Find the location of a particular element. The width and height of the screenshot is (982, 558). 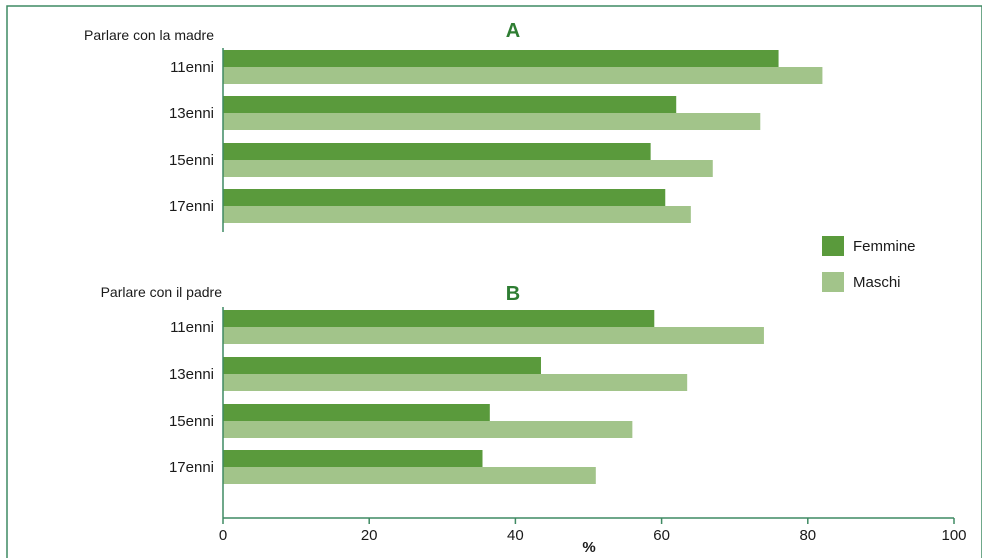

x-tick-label-80: 80 is located at coordinates (807, 535).